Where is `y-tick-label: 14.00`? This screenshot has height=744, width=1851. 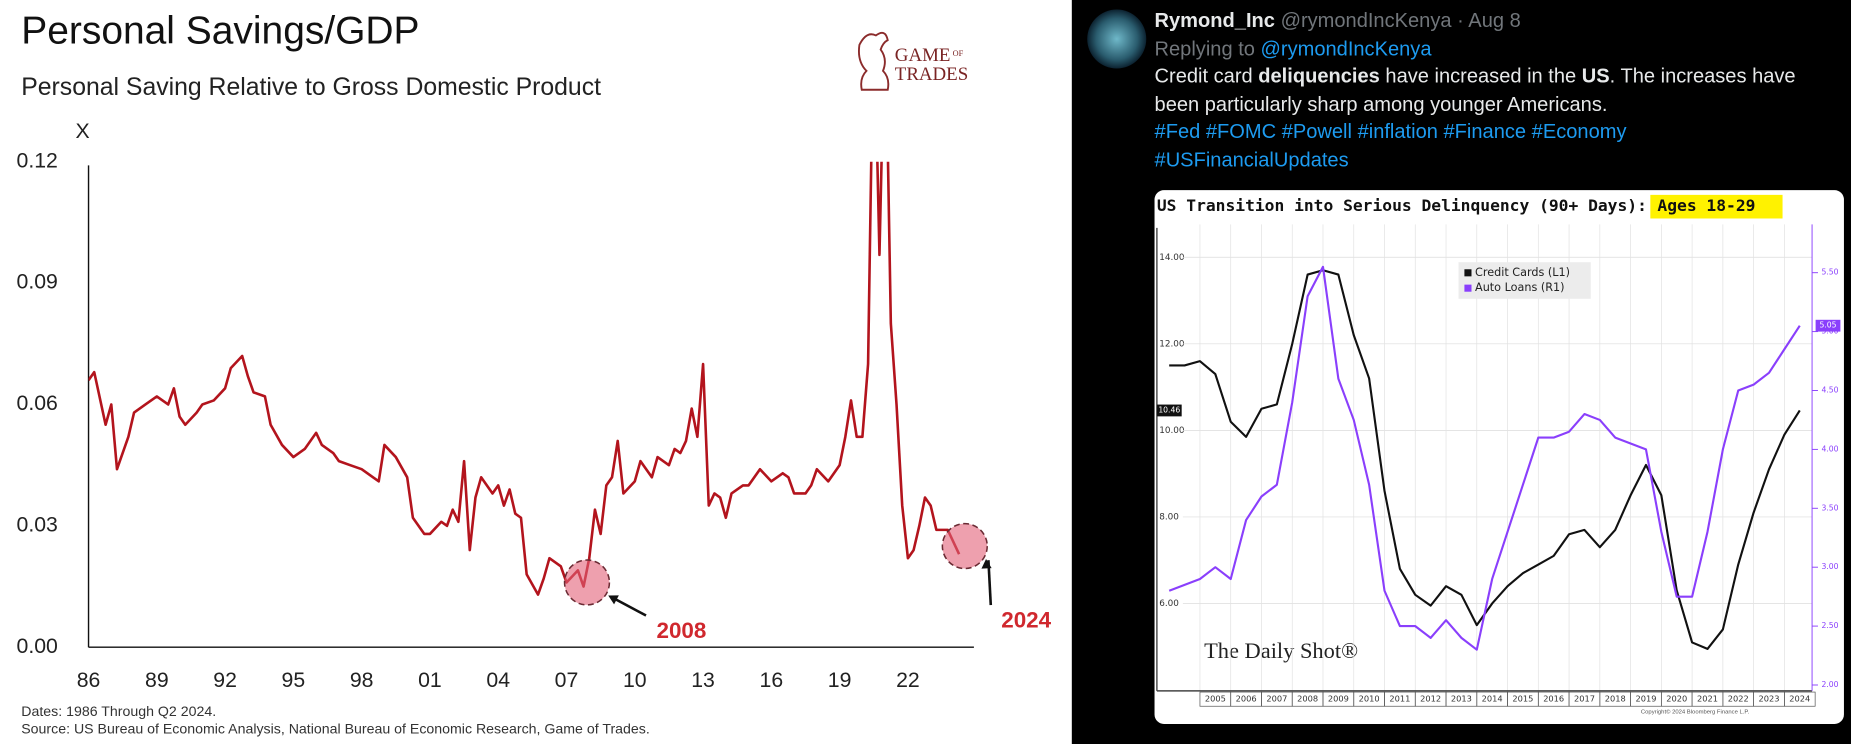 y-tick-label: 14.00 is located at coordinates (1172, 258).